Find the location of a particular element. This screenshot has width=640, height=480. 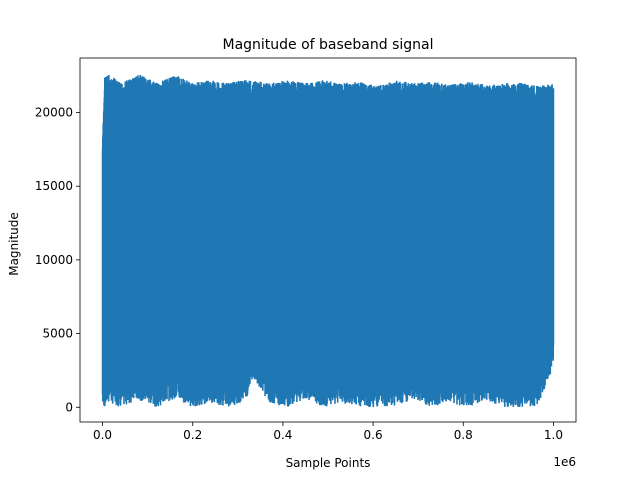

y-tick-label: 5000 is located at coordinates (57, 334).